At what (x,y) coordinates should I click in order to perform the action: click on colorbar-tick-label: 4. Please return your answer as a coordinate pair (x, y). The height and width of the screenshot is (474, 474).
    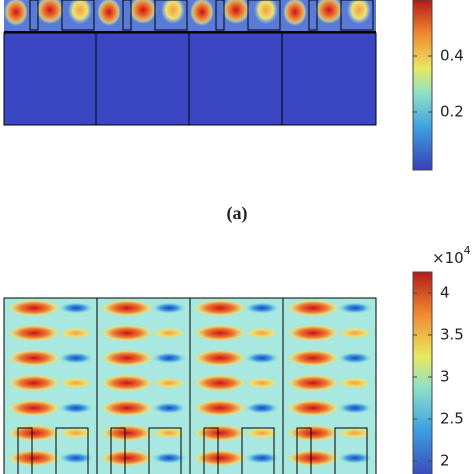
    Looking at the image, I should click on (445, 293).